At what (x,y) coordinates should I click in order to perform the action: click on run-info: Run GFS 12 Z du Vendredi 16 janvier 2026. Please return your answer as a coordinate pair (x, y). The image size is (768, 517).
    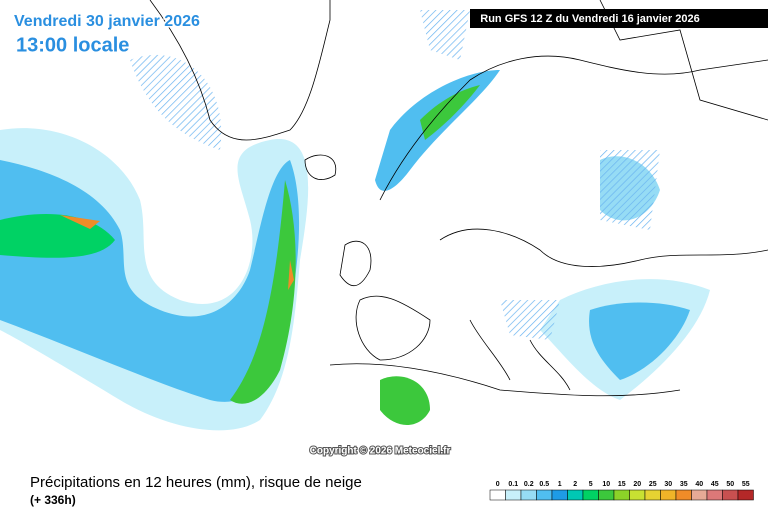
    Looking at the image, I should click on (589, 19).